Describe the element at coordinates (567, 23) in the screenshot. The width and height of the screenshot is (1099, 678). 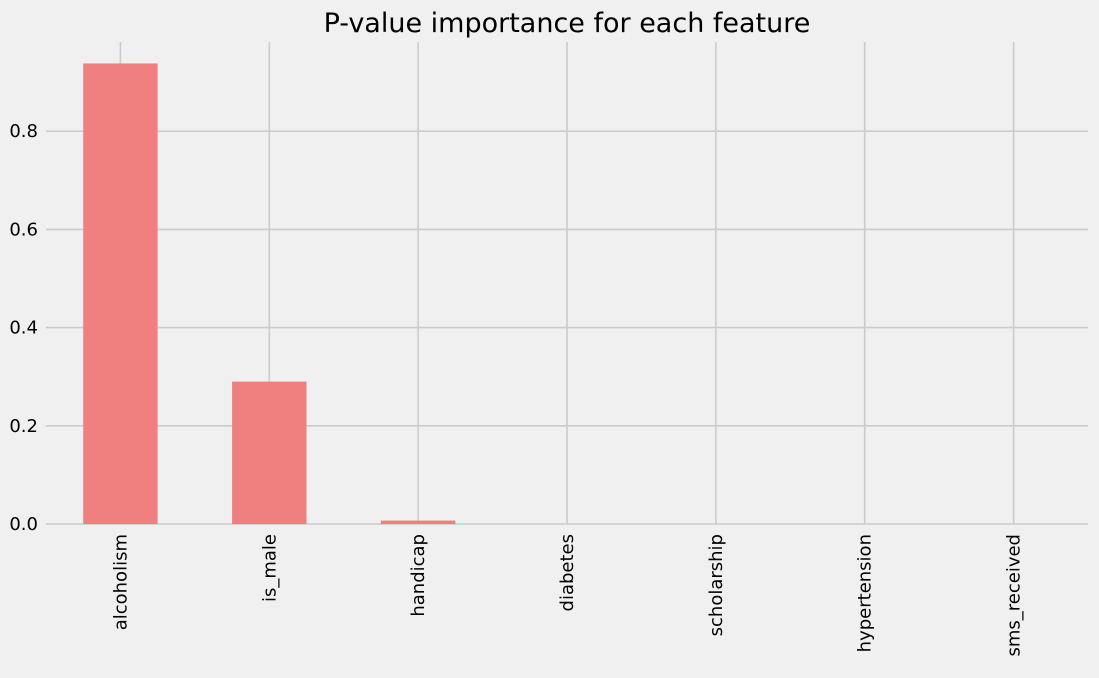
I see `chart-title: P-value importance for each feature` at that location.